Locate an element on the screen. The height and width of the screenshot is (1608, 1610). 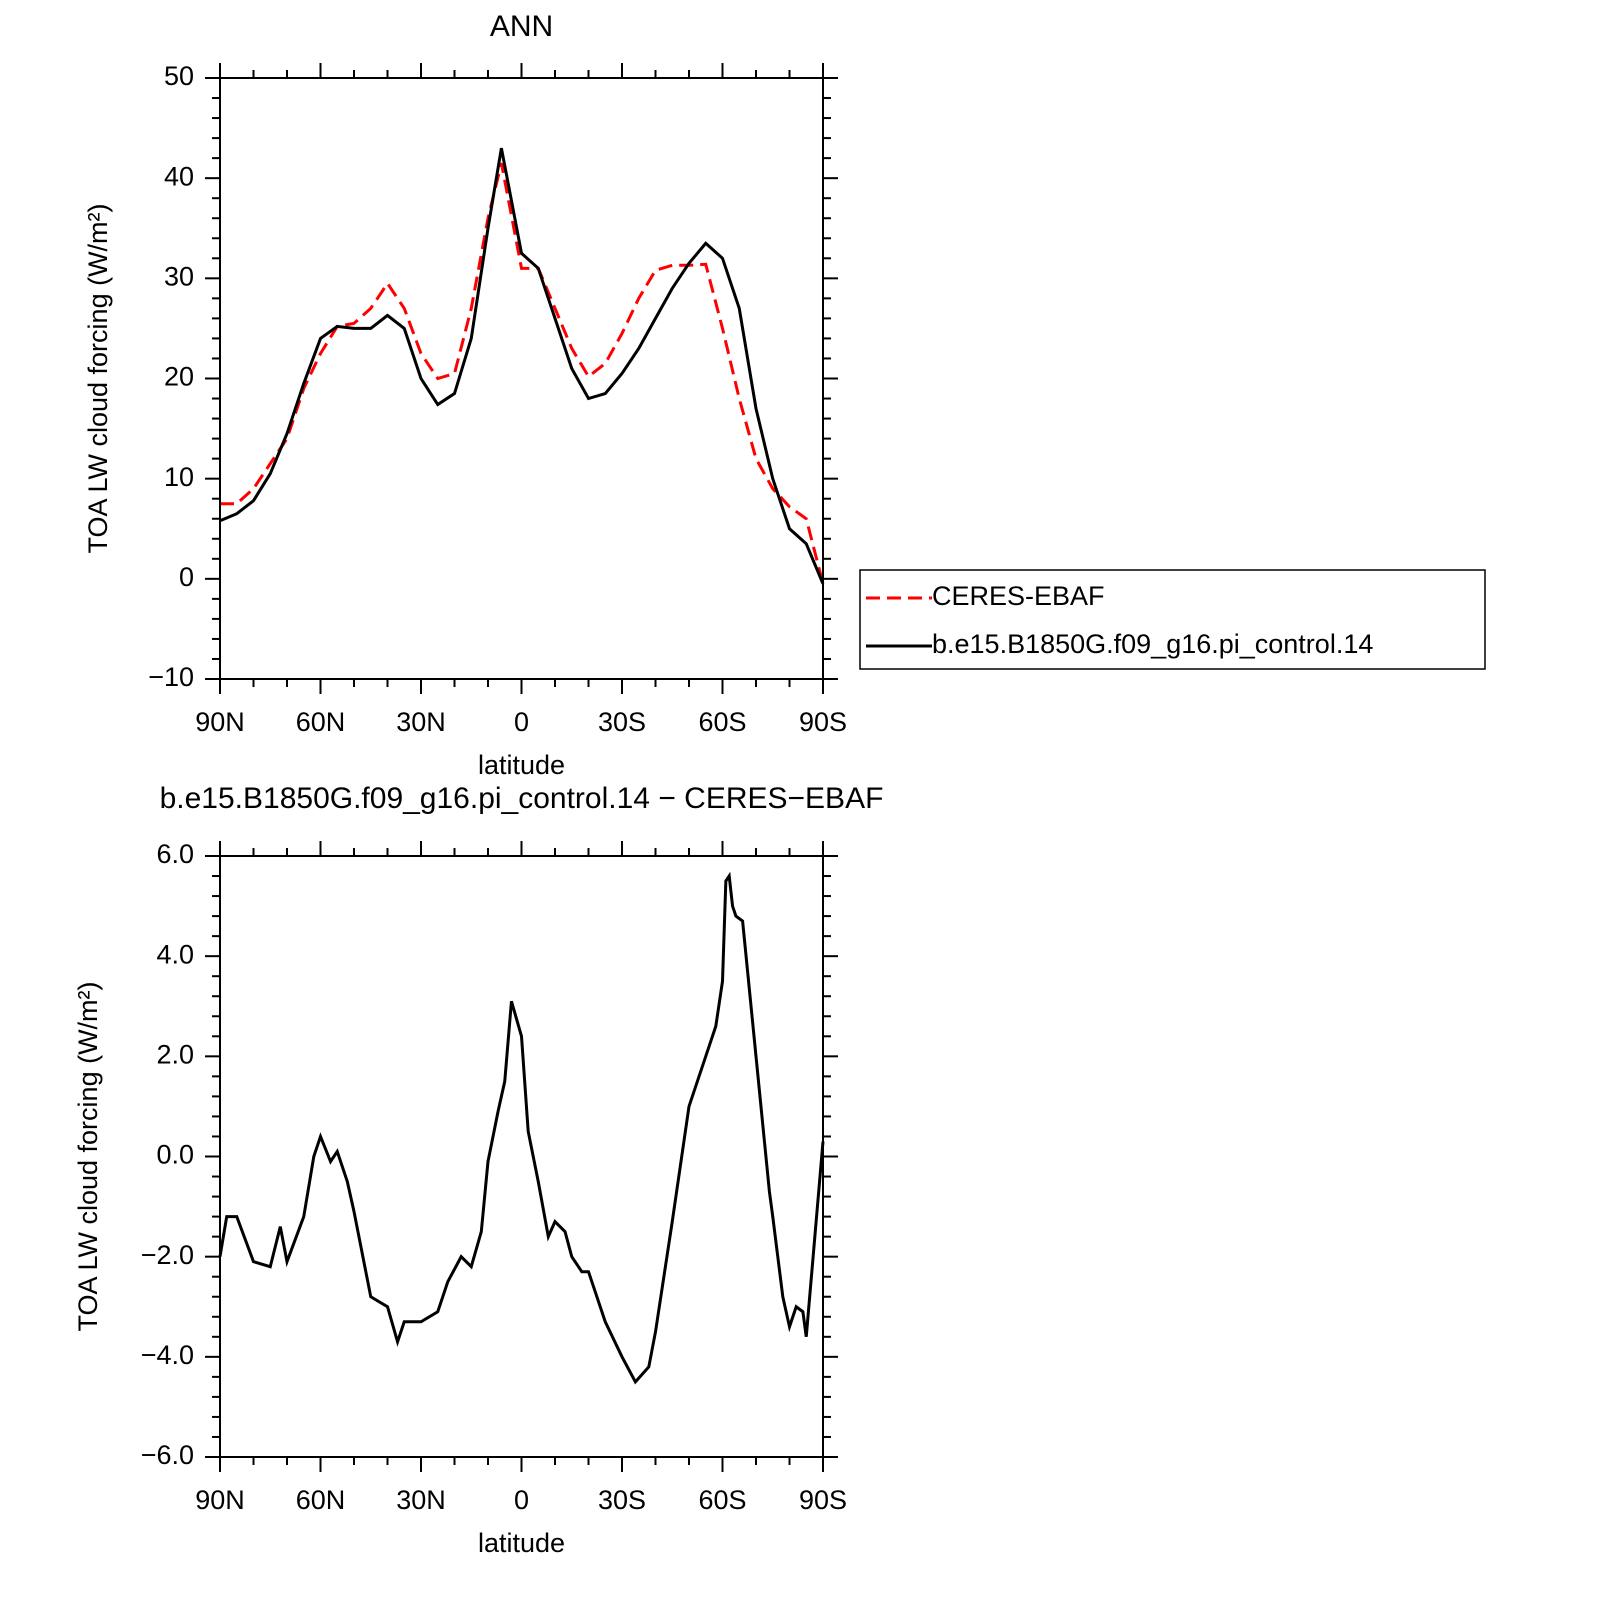
y-tick-label: 0.0 is located at coordinates (175, 1155).